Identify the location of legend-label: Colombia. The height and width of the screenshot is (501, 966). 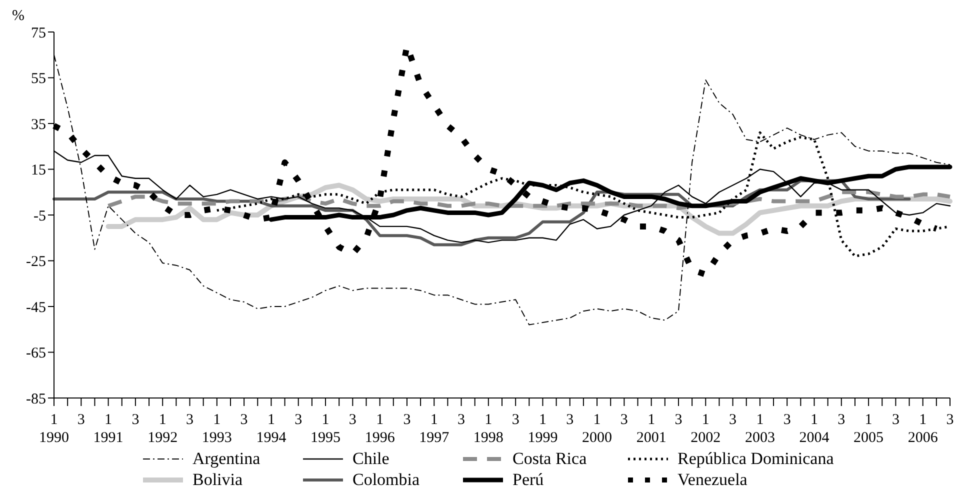
(386, 479).